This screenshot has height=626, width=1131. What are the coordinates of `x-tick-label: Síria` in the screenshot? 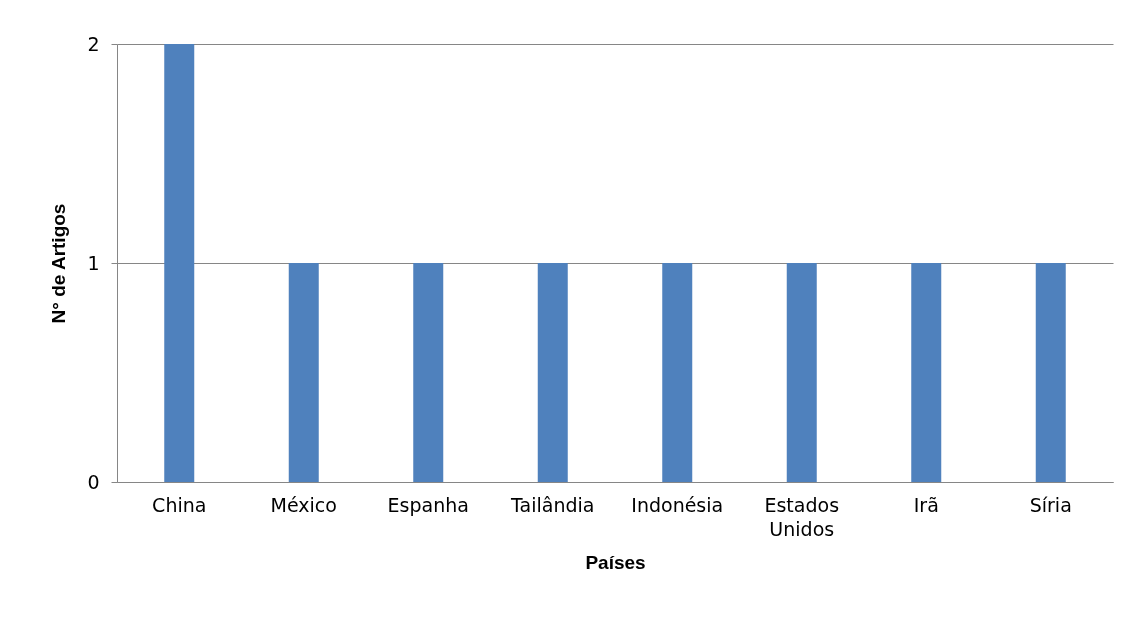 It's located at (1050, 504).